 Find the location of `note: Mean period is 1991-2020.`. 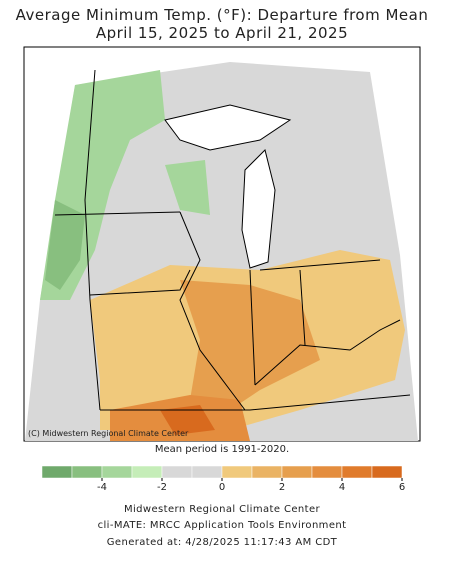

note: Mean period is 1991-2020. is located at coordinates (222, 449).